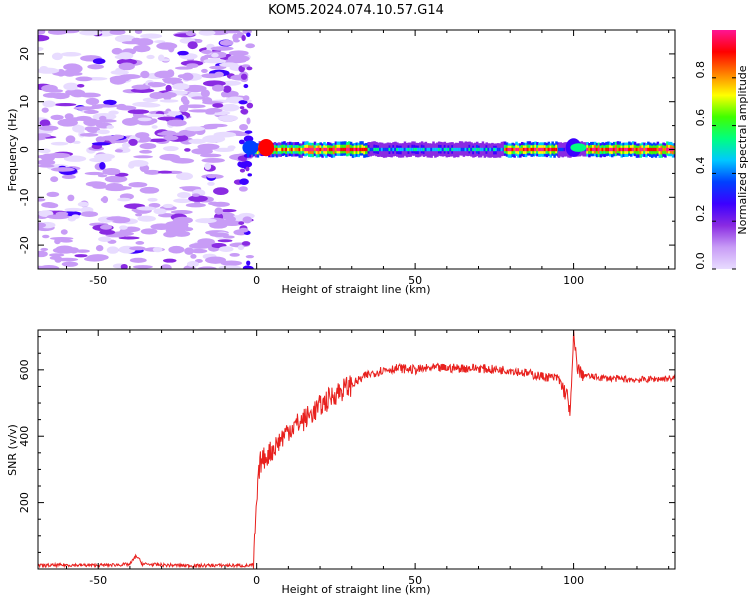 The height and width of the screenshot is (600, 750). What do you see at coordinates (355, 289) in the screenshot?
I see `heatmap-x-label: Height of straight line (km)` at bounding box center [355, 289].